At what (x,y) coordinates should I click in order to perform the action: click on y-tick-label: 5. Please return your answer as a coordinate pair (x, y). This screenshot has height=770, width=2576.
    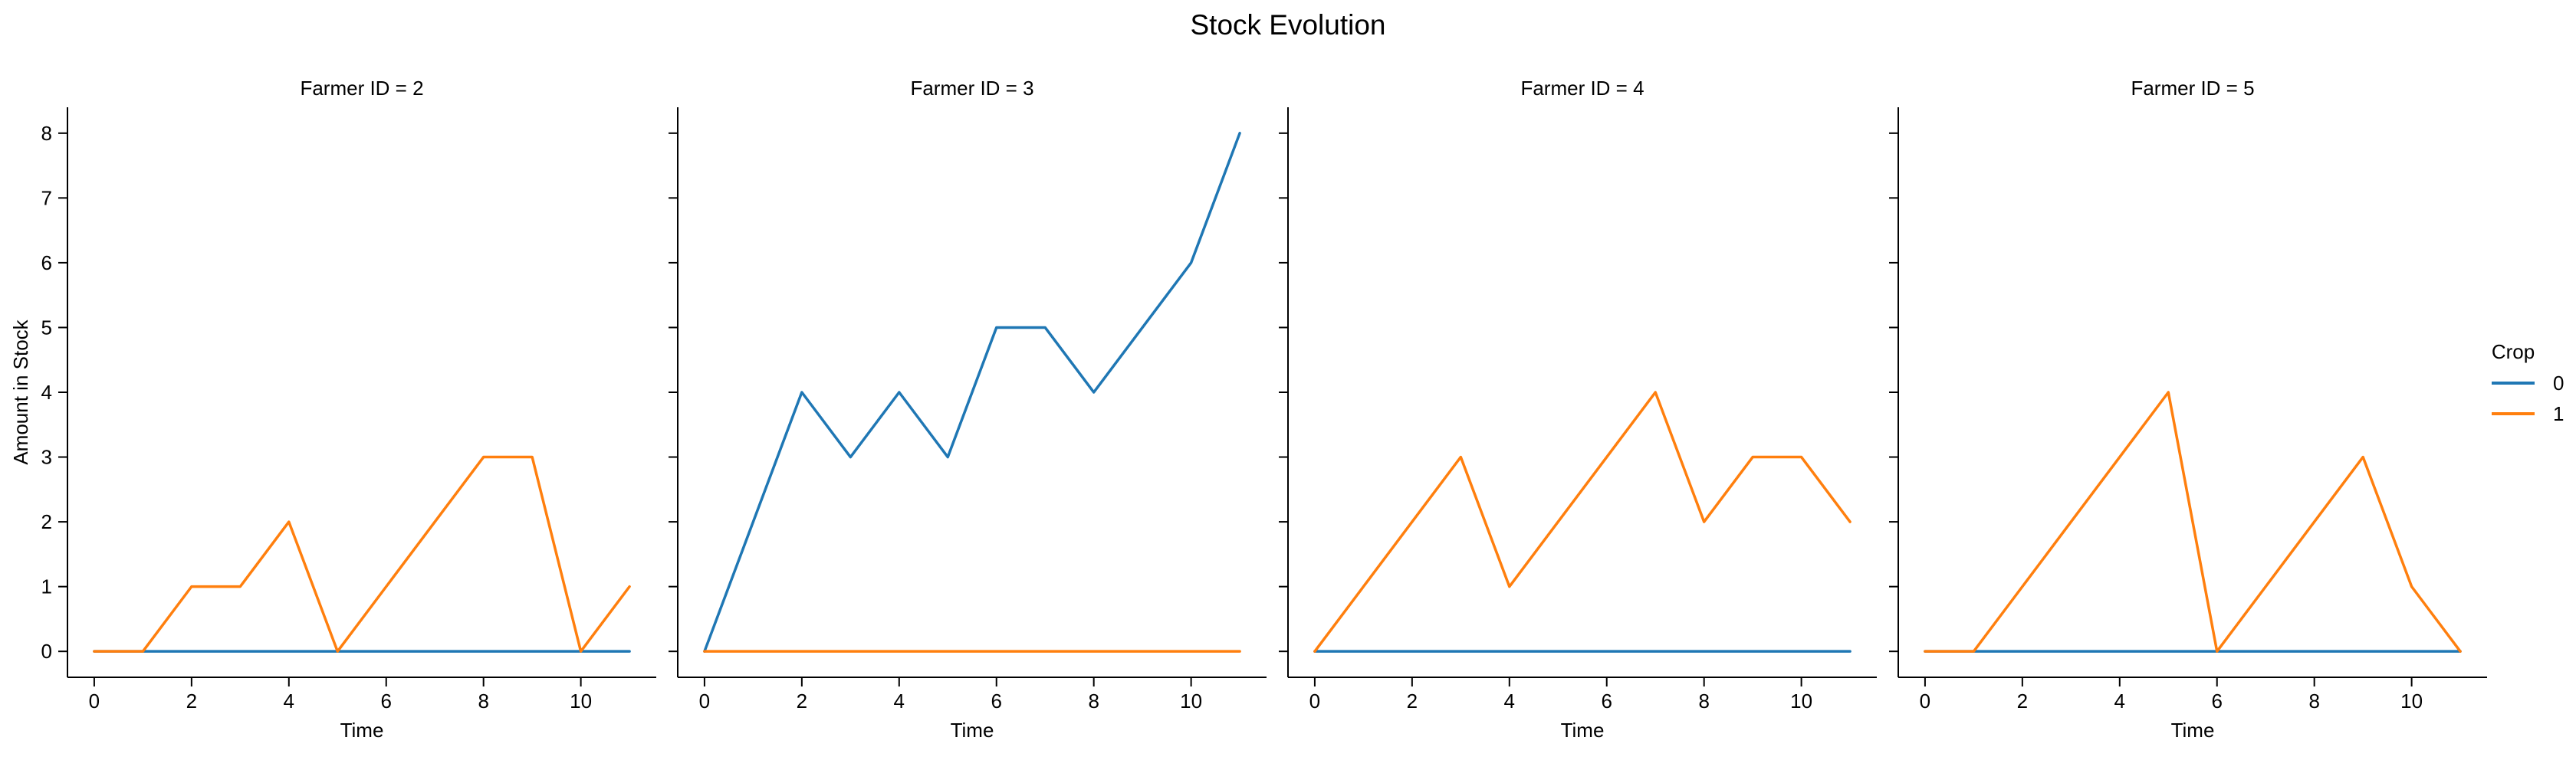
    Looking at the image, I should click on (46, 327).